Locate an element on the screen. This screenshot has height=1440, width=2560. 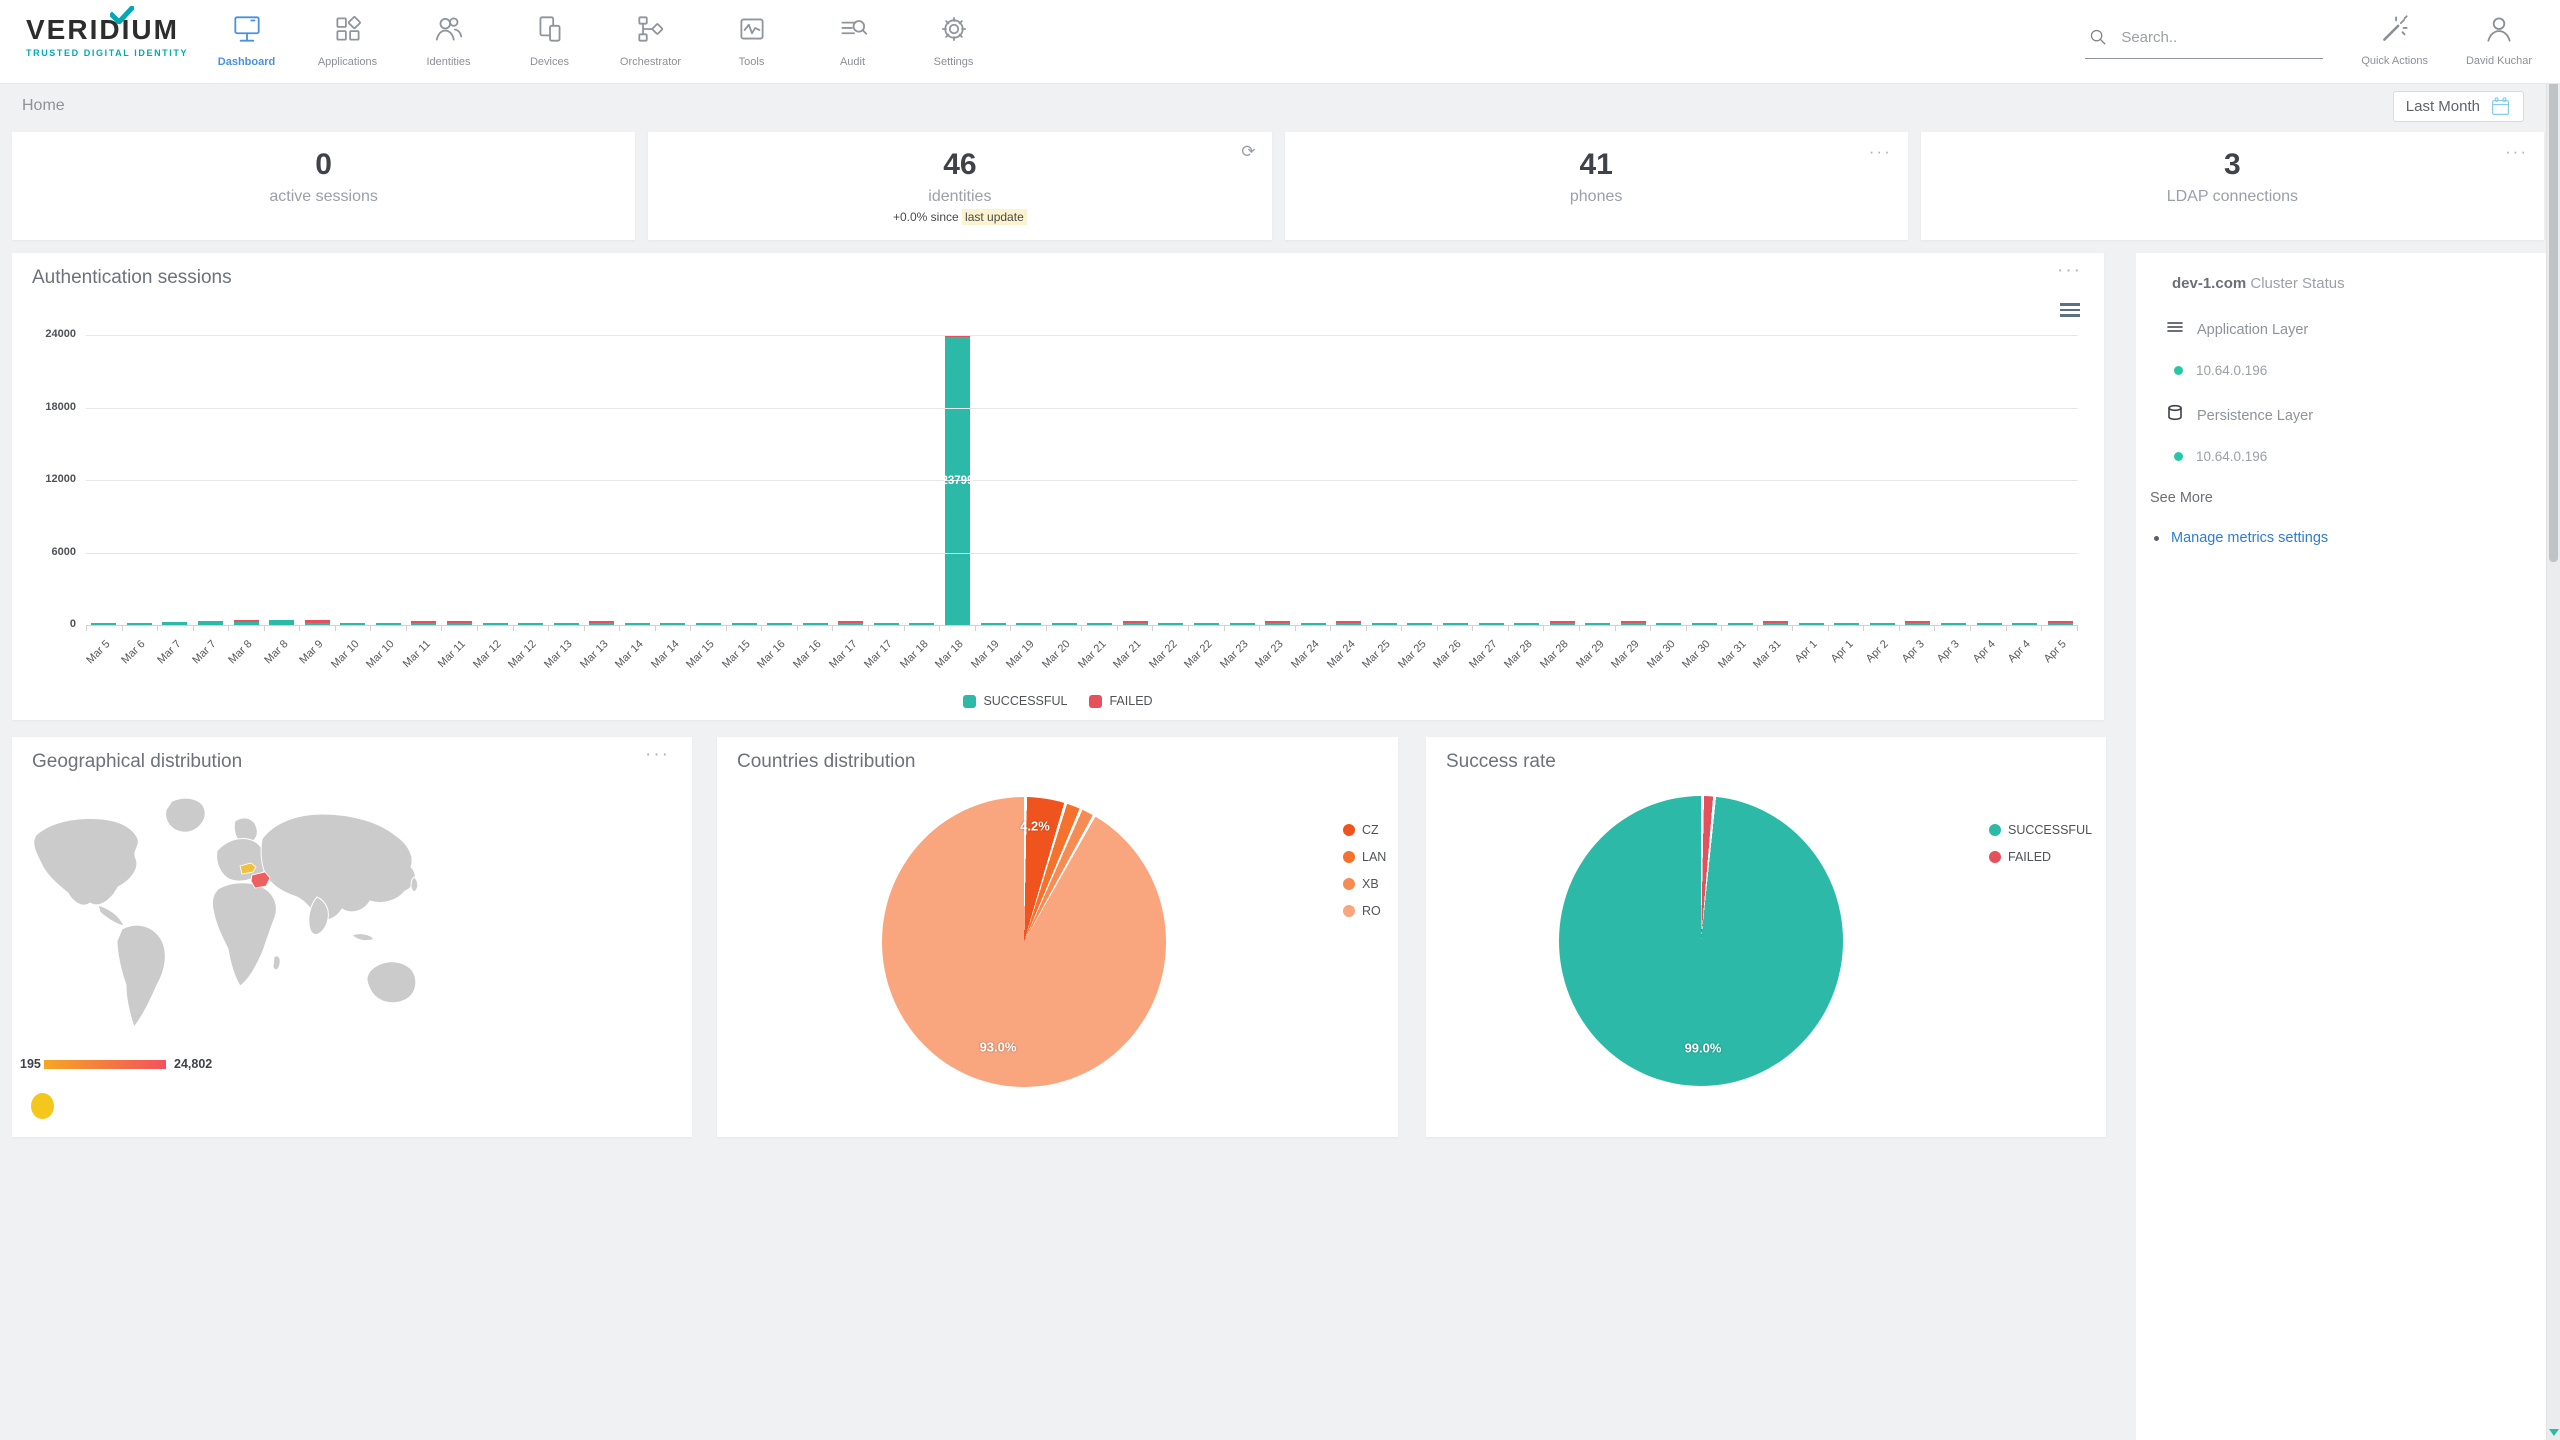
nav-item-orchestrator: Orchestrator is located at coordinates (650, 37).